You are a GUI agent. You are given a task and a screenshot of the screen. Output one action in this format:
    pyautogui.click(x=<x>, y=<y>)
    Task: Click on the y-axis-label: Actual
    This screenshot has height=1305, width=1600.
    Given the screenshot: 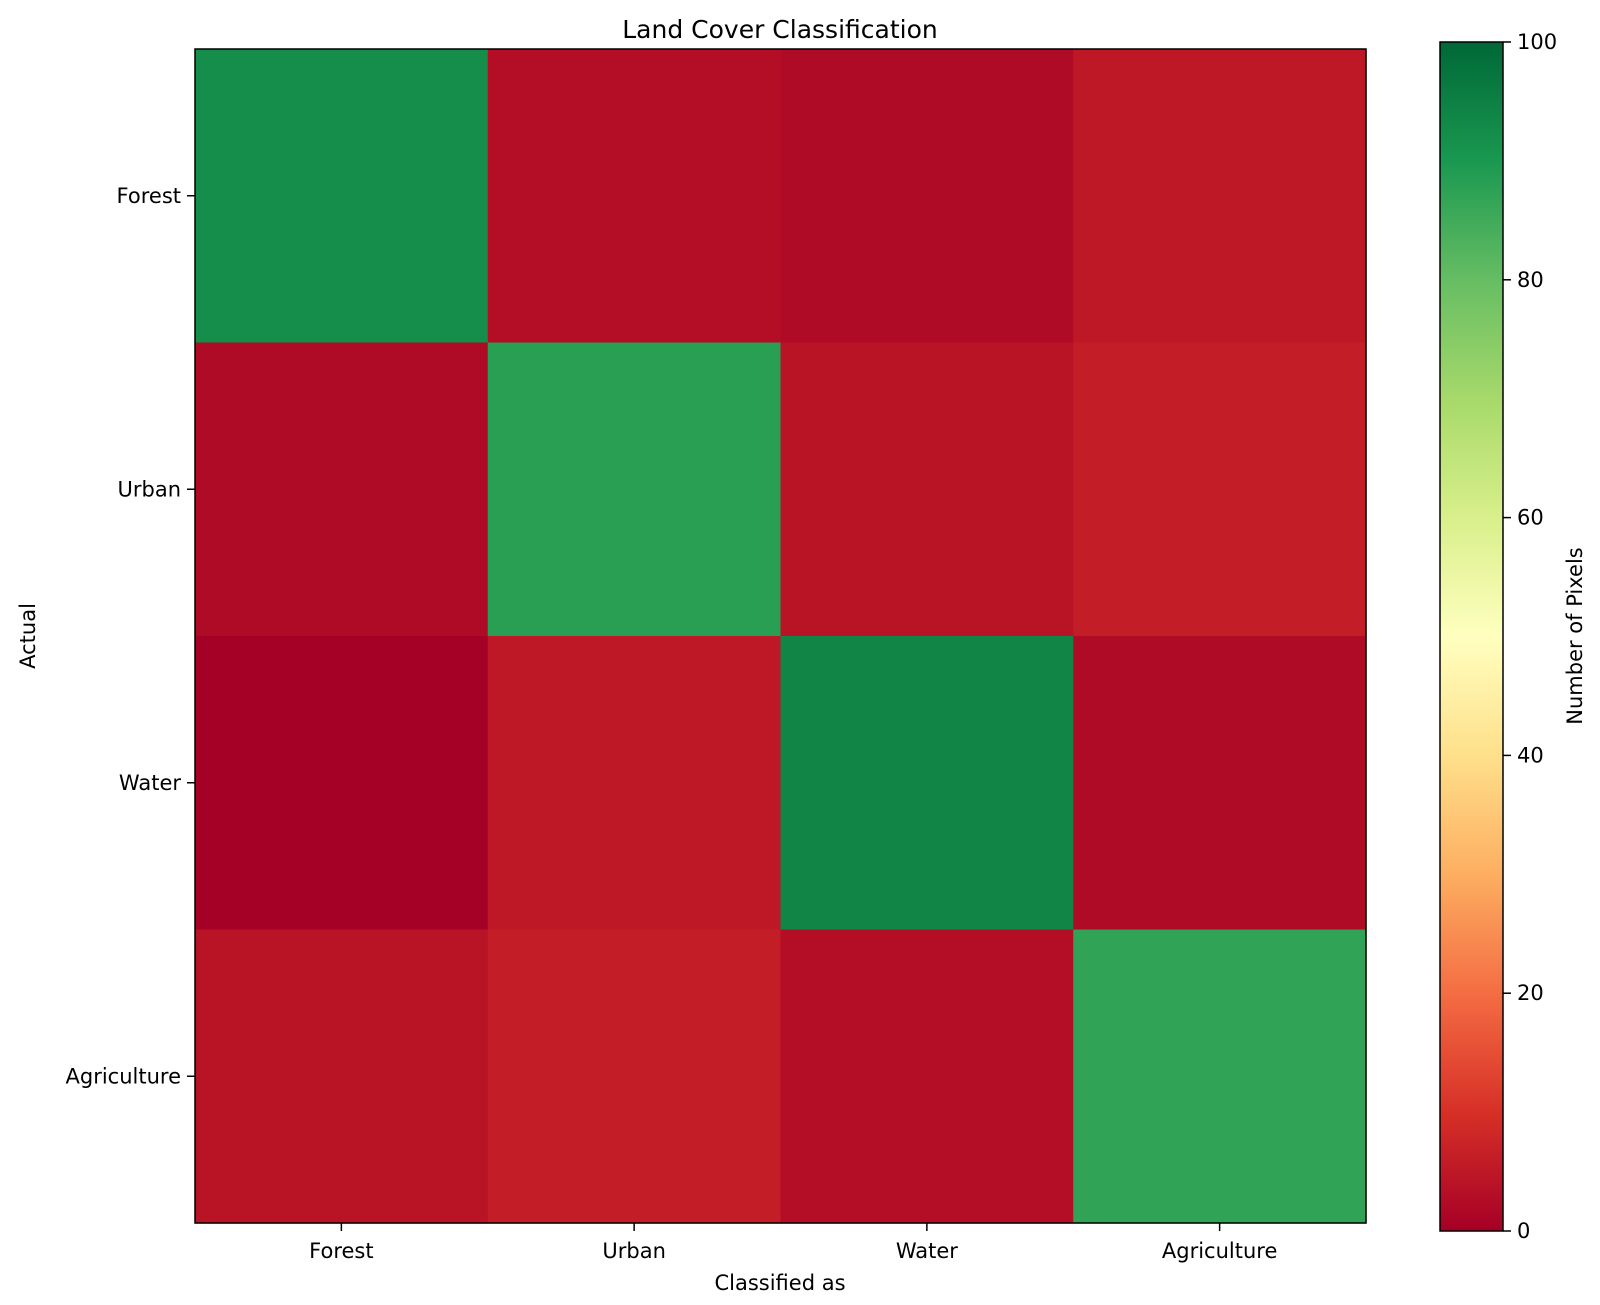 What is the action you would take?
    pyautogui.click(x=28, y=636)
    